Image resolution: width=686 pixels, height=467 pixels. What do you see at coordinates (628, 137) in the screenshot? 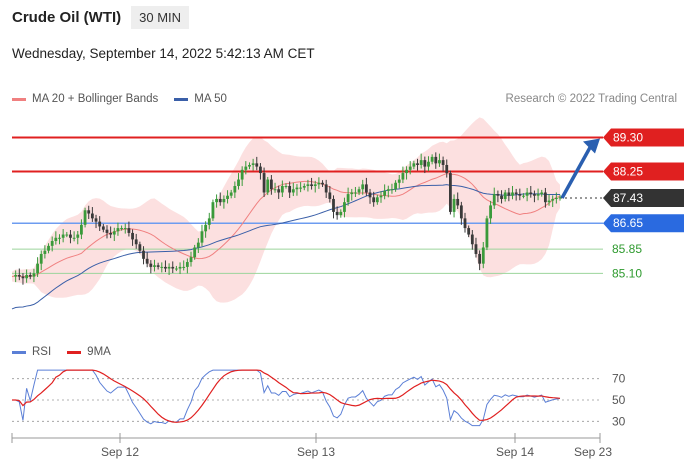
I see `level-label-89.30: 89.30` at bounding box center [628, 137].